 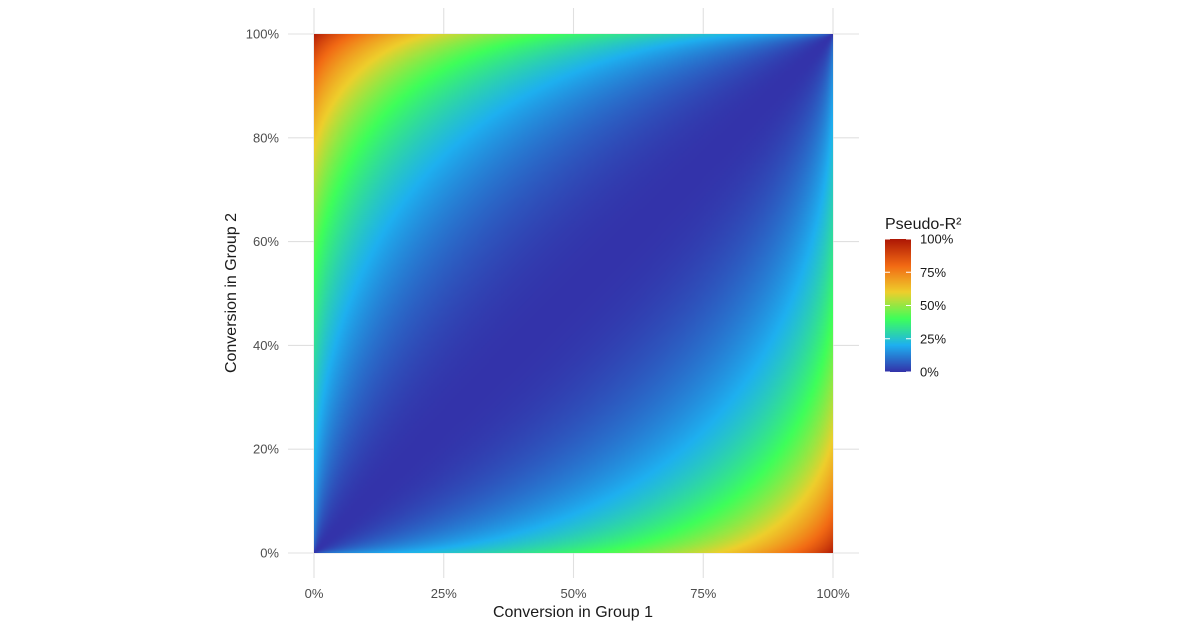 I want to click on y-tick-label: 0%, so click(x=269, y=553).